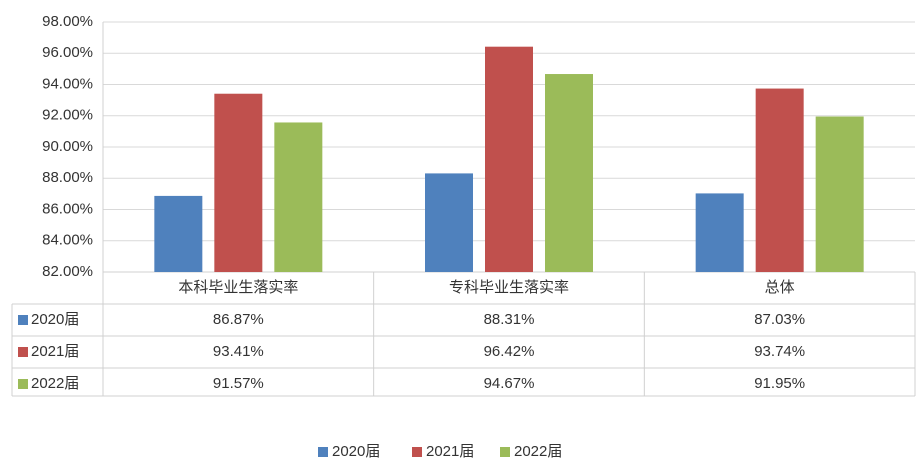 Image resolution: width=917 pixels, height=462 pixels. Describe the element at coordinates (67, 177) in the screenshot. I see `y-tick-label: 88.00%` at that location.